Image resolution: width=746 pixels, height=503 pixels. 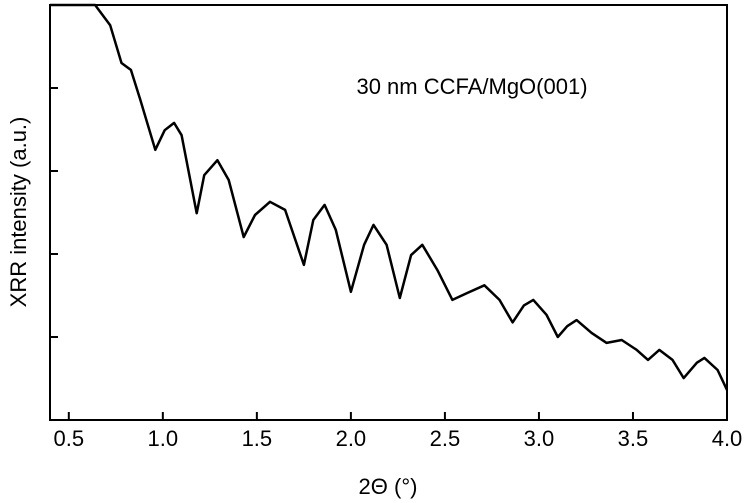 What do you see at coordinates (351, 438) in the screenshot?
I see `x-tick-label: 2.0` at bounding box center [351, 438].